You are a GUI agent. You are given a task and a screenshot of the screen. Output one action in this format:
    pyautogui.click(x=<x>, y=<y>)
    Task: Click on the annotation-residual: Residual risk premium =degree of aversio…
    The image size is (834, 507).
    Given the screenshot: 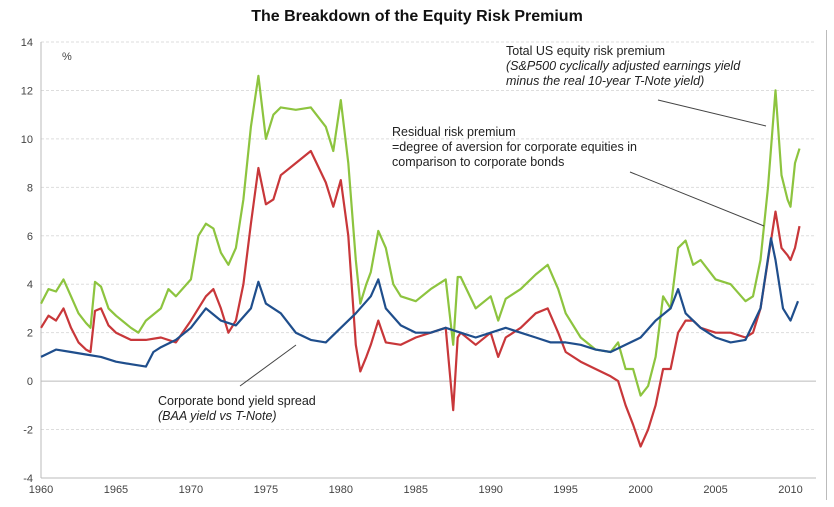 What is the action you would take?
    pyautogui.click(x=514, y=147)
    